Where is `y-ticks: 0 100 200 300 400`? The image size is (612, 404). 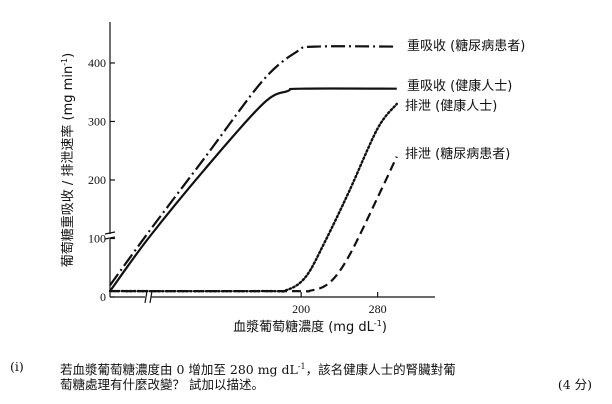
y-ticks: 0 100 200 300 400 is located at coordinates (101, 180).